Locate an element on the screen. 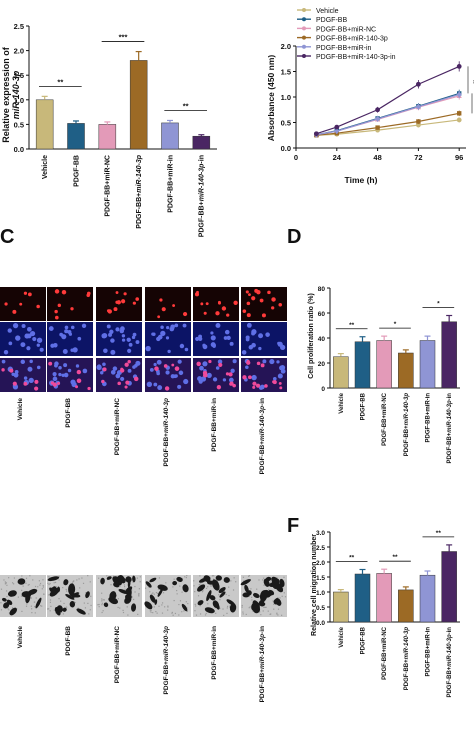 The height and width of the screenshot is (746, 474). legend-label: PDGF-BB+miR-140-3p-in is located at coordinates (356, 57).